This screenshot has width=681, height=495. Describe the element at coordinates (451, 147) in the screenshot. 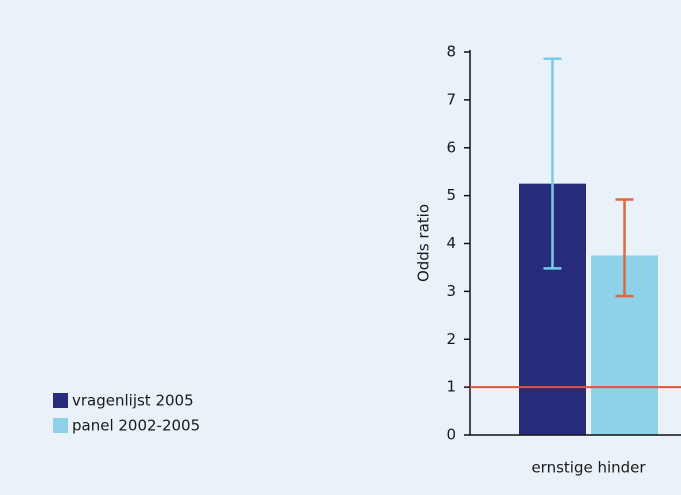

I see `y-tick-label: 6` at that location.